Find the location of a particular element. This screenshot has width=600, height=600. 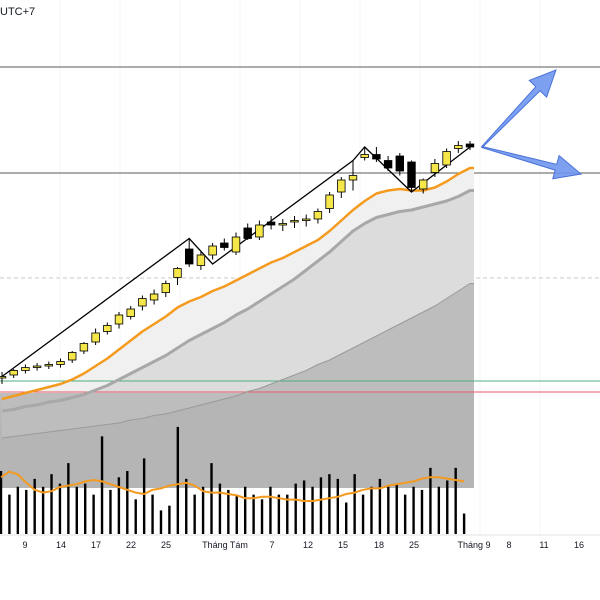

x-tick-label: Tháng Tám is located at coordinates (225, 545).